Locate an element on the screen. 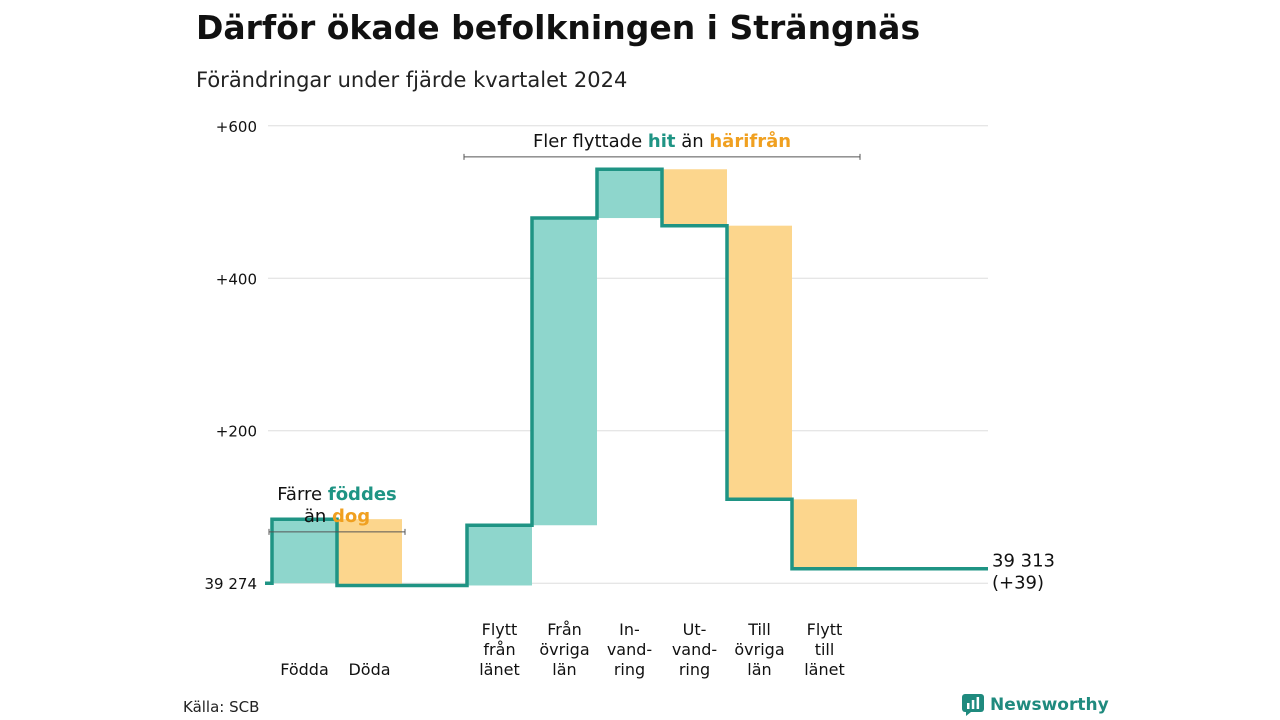 The height and width of the screenshot is (720, 1280). annotation-segment: hit is located at coordinates (662, 141).